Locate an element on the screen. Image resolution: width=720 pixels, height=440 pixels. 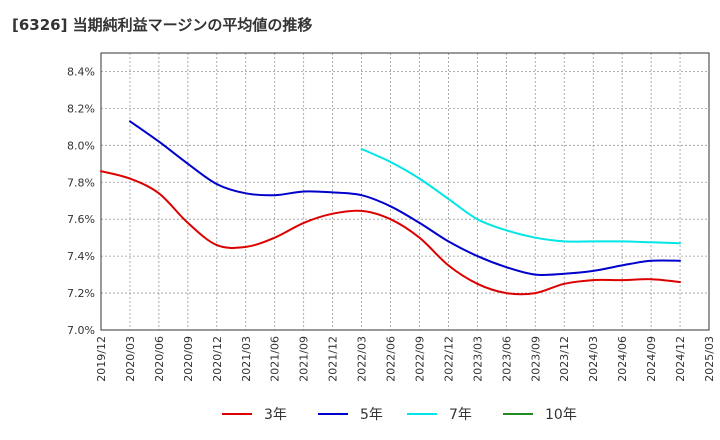
y-tick-label: 7.2% is located at coordinates (81, 293).